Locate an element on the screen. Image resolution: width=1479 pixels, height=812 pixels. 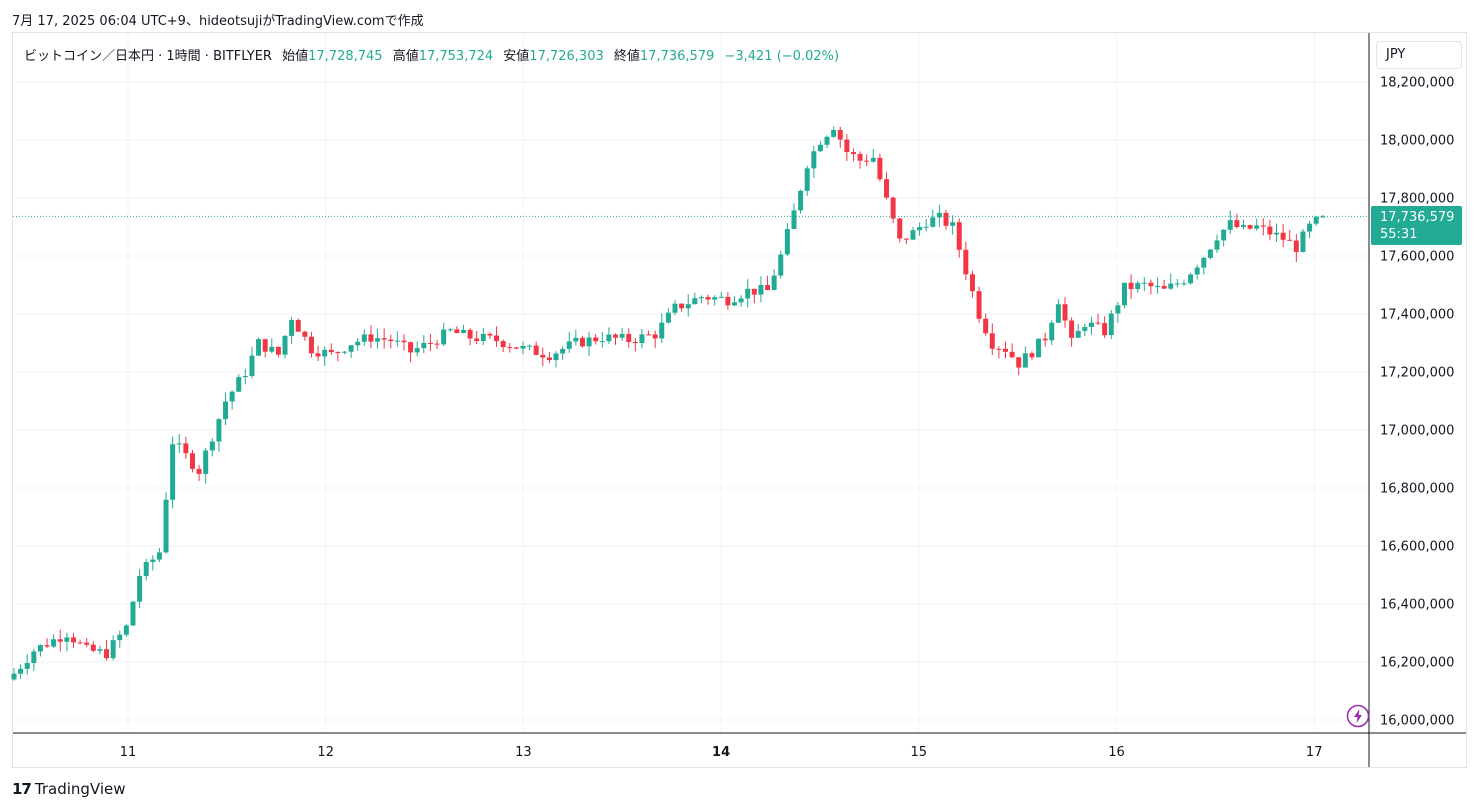
x-tick-label: 15 is located at coordinates (919, 752).